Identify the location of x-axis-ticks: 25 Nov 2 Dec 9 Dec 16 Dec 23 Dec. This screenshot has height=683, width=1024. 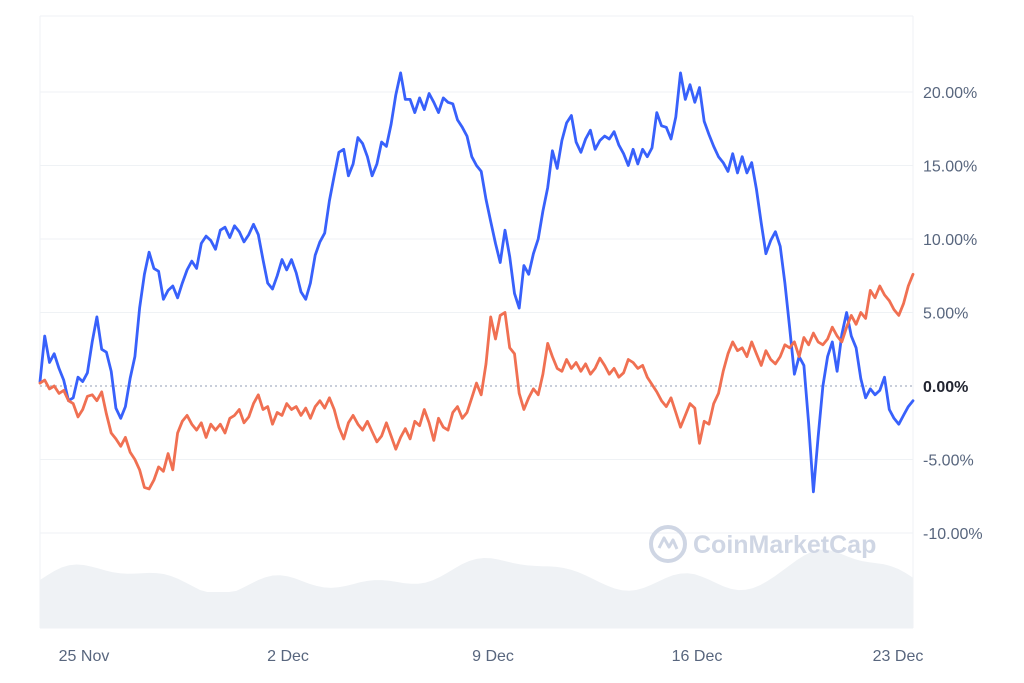
(491, 656).